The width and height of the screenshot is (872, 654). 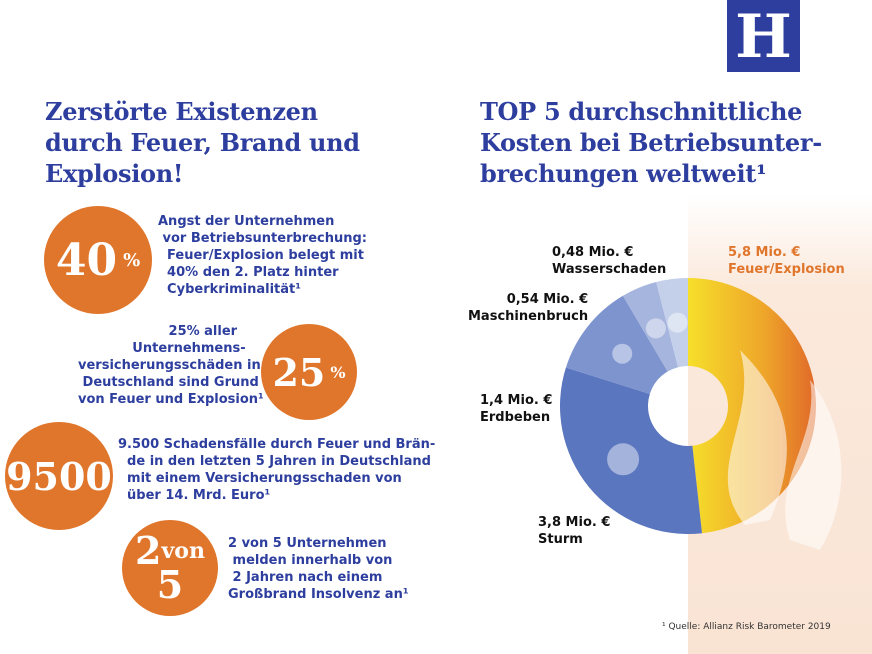 What do you see at coordinates (114, 173) in the screenshot?
I see `title-line: Explosion!` at bounding box center [114, 173].